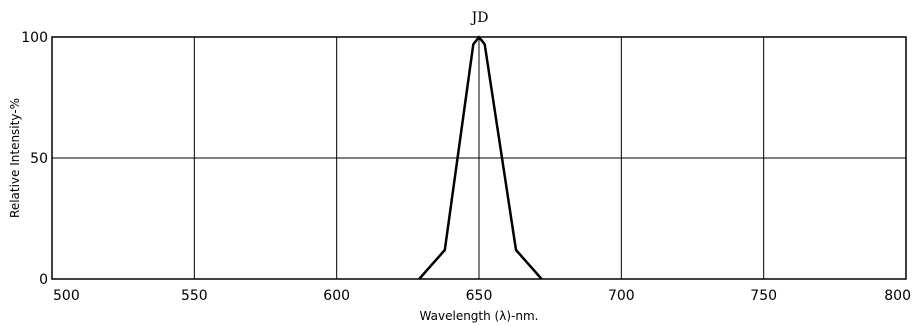 Image resolution: width=912 pixels, height=326 pixels. Describe the element at coordinates (336, 296) in the screenshot. I see `x-tick-label: 600` at that location.